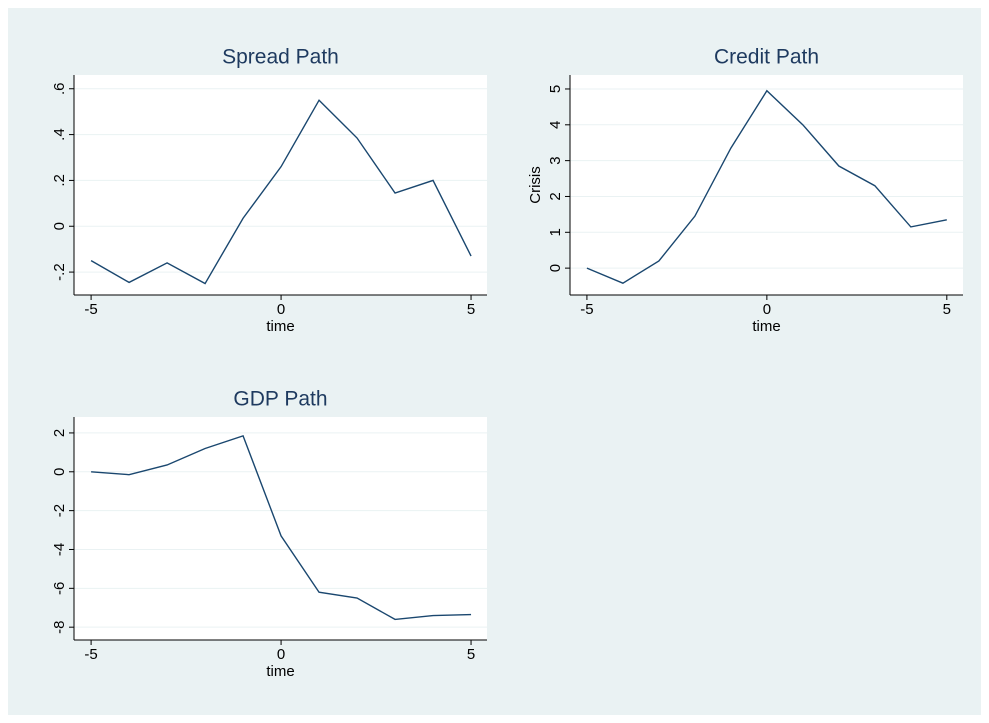 The image size is (989, 723). I want to click on chart-title: Credit Path, so click(766, 57).